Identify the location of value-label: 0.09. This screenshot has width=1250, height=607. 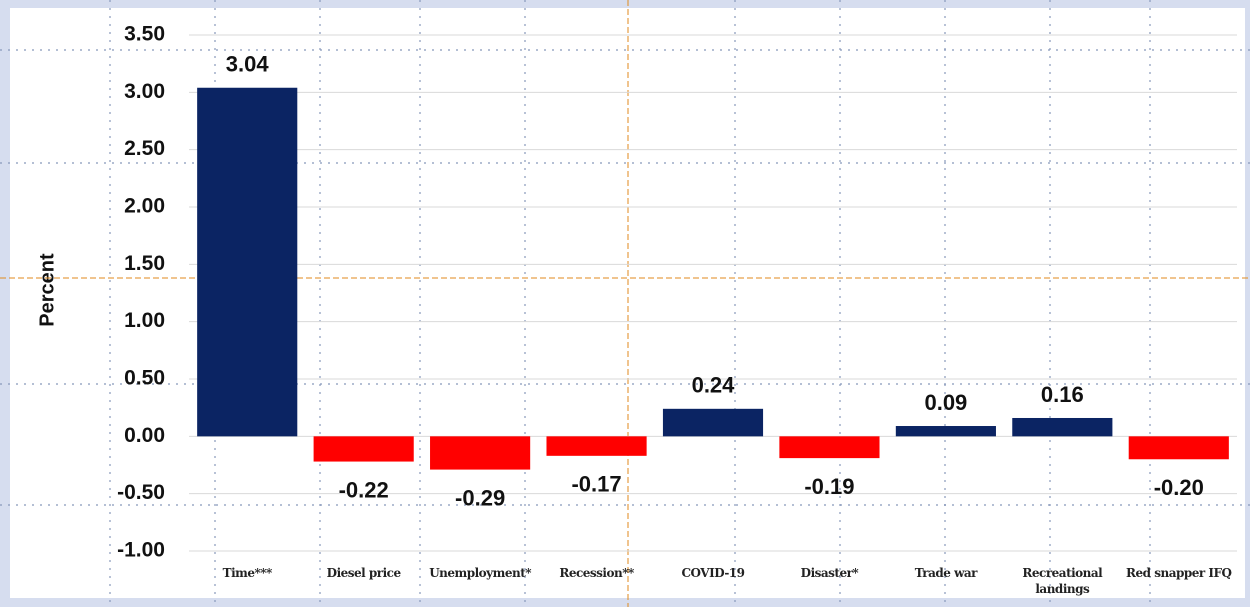
(945, 402).